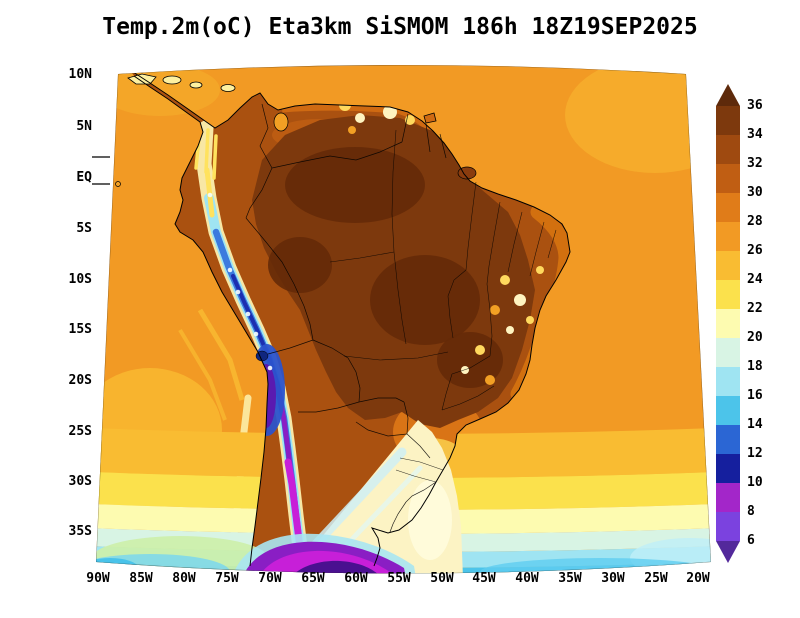  What do you see at coordinates (101, 170) in the screenshot?
I see `equator-edge-ticks` at bounding box center [101, 170].